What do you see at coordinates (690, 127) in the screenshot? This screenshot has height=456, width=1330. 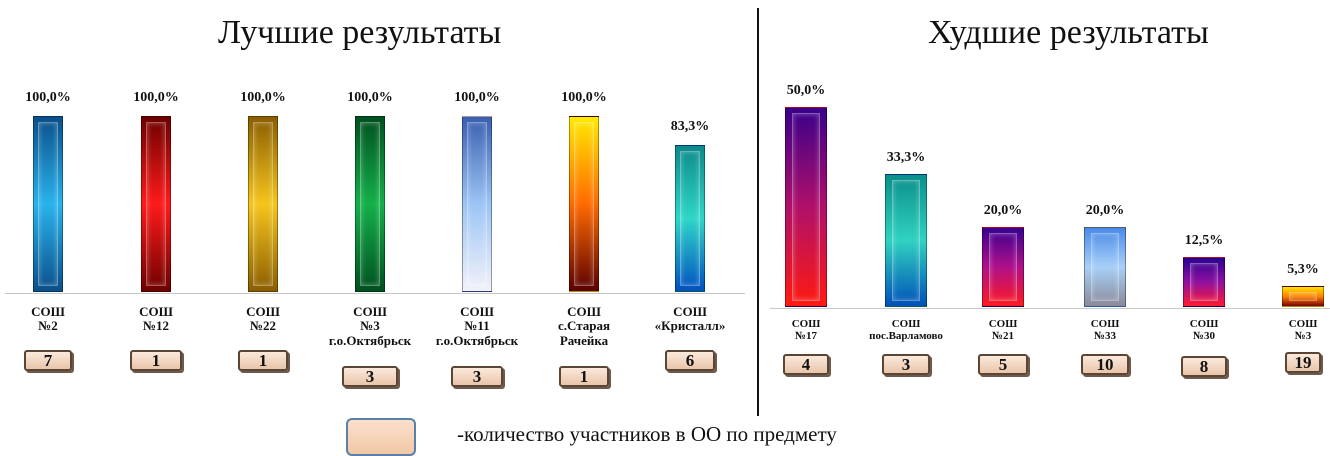 I see `best-value-label-7: 83,3%` at bounding box center [690, 127].